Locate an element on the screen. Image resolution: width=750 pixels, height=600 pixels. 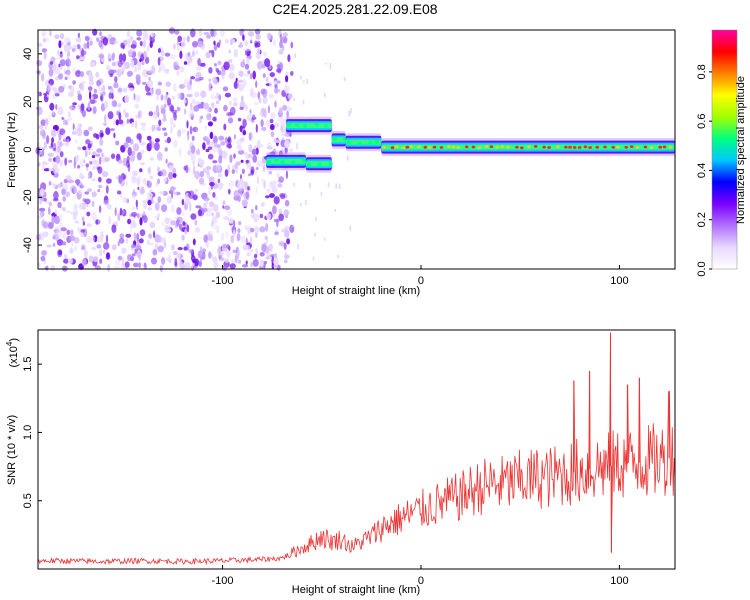
figure-title: C2E4.2025.281.22.09.E08 is located at coordinates (354, 9).